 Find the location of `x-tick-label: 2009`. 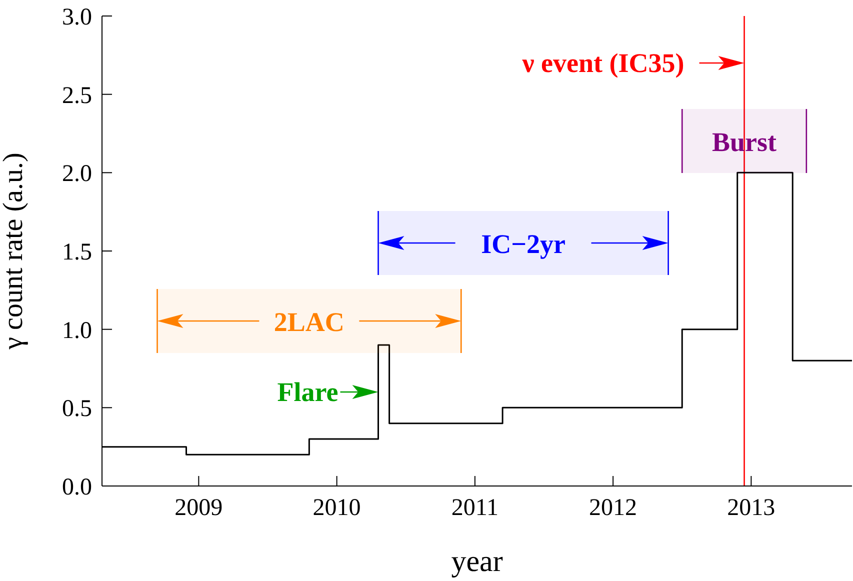

x-tick-label: 2009 is located at coordinates (198, 508).